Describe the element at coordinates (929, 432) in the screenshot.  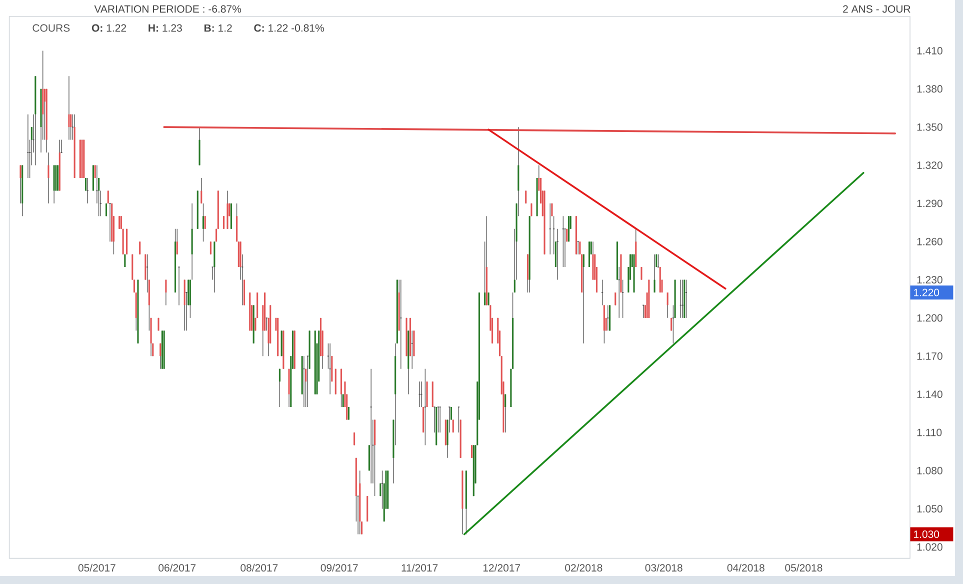
I see `y-tick-label: 1.110` at that location.